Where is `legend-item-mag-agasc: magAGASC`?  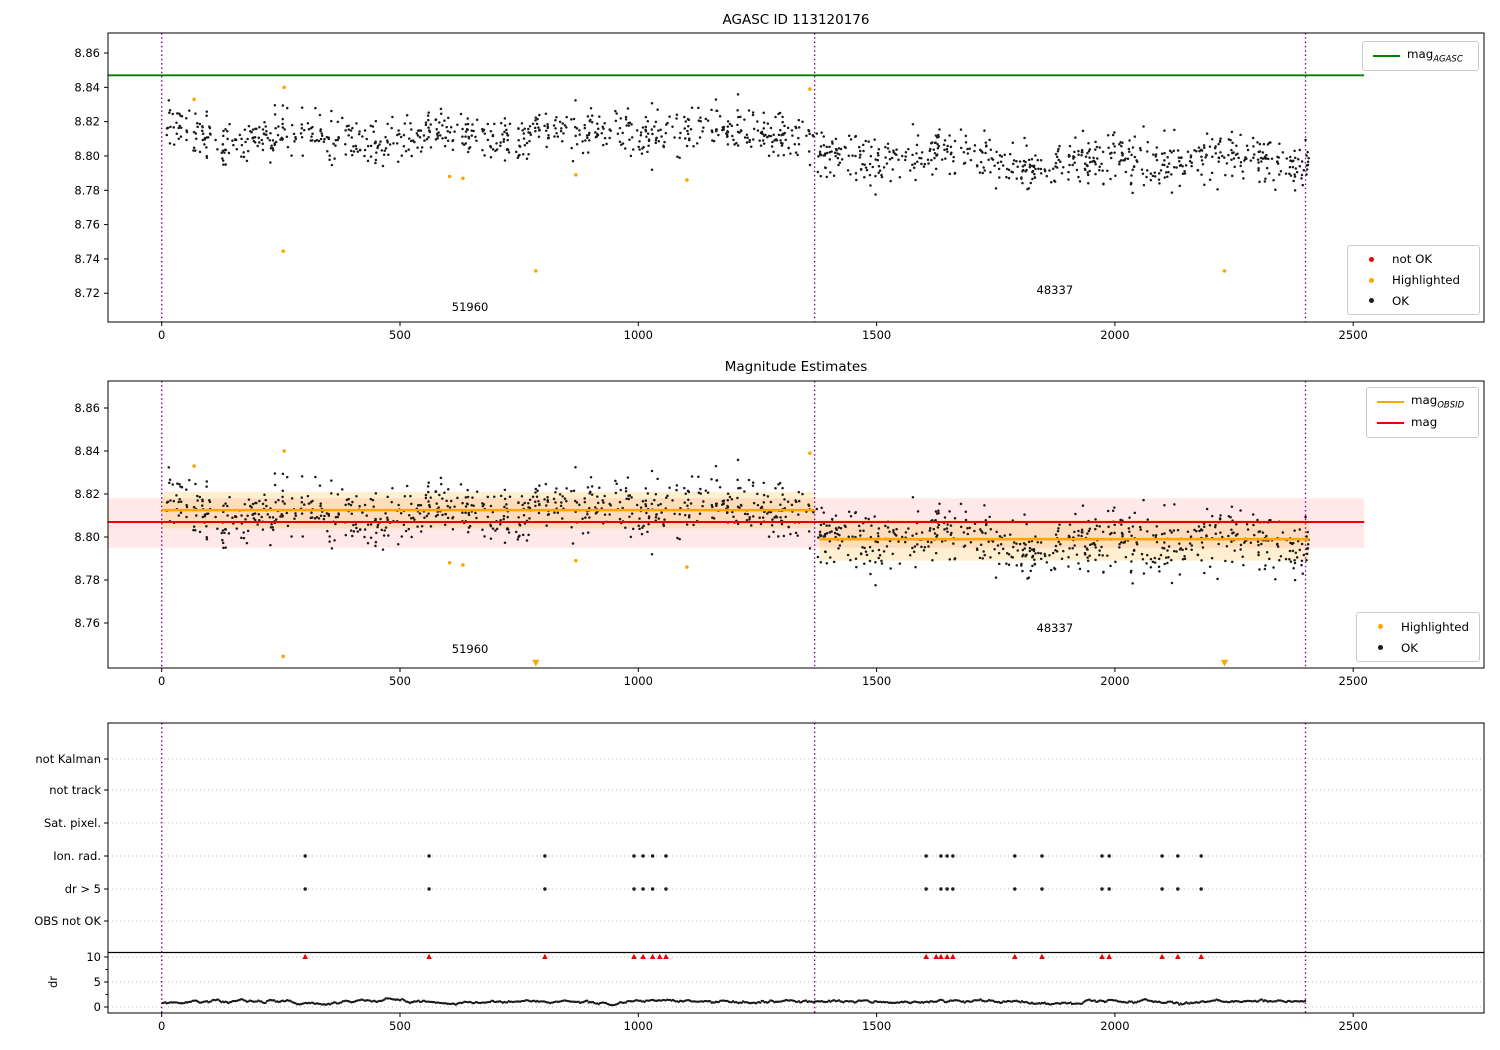 legend-item-mag-agasc: magAGASC is located at coordinates (1420, 56).